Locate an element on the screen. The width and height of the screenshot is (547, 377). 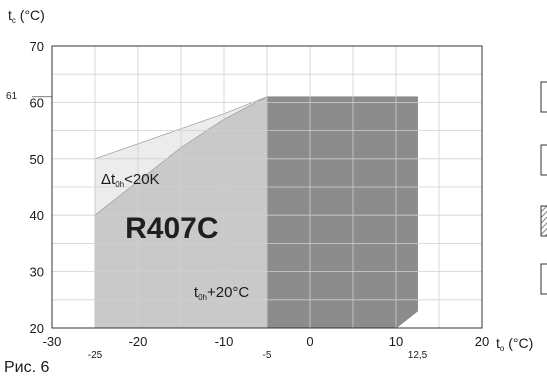
y-tick-label: 40 is located at coordinates (37, 215).